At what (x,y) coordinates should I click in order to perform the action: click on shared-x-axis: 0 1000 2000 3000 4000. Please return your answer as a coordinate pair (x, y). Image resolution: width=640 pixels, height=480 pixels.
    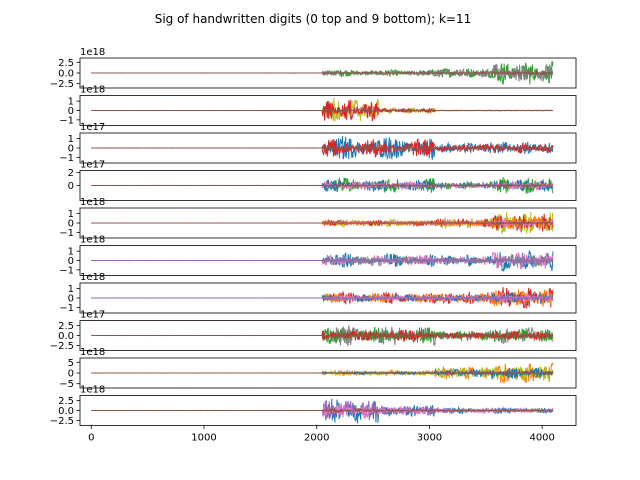
    Looking at the image, I should click on (321, 434).